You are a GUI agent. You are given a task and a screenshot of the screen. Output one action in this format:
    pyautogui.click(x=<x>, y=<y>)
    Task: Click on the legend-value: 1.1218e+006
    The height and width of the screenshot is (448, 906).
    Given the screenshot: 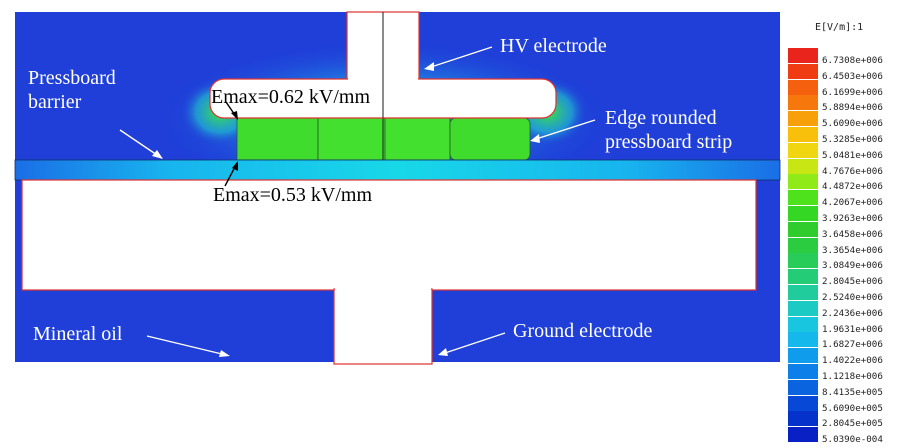 What is the action you would take?
    pyautogui.click(x=852, y=376)
    